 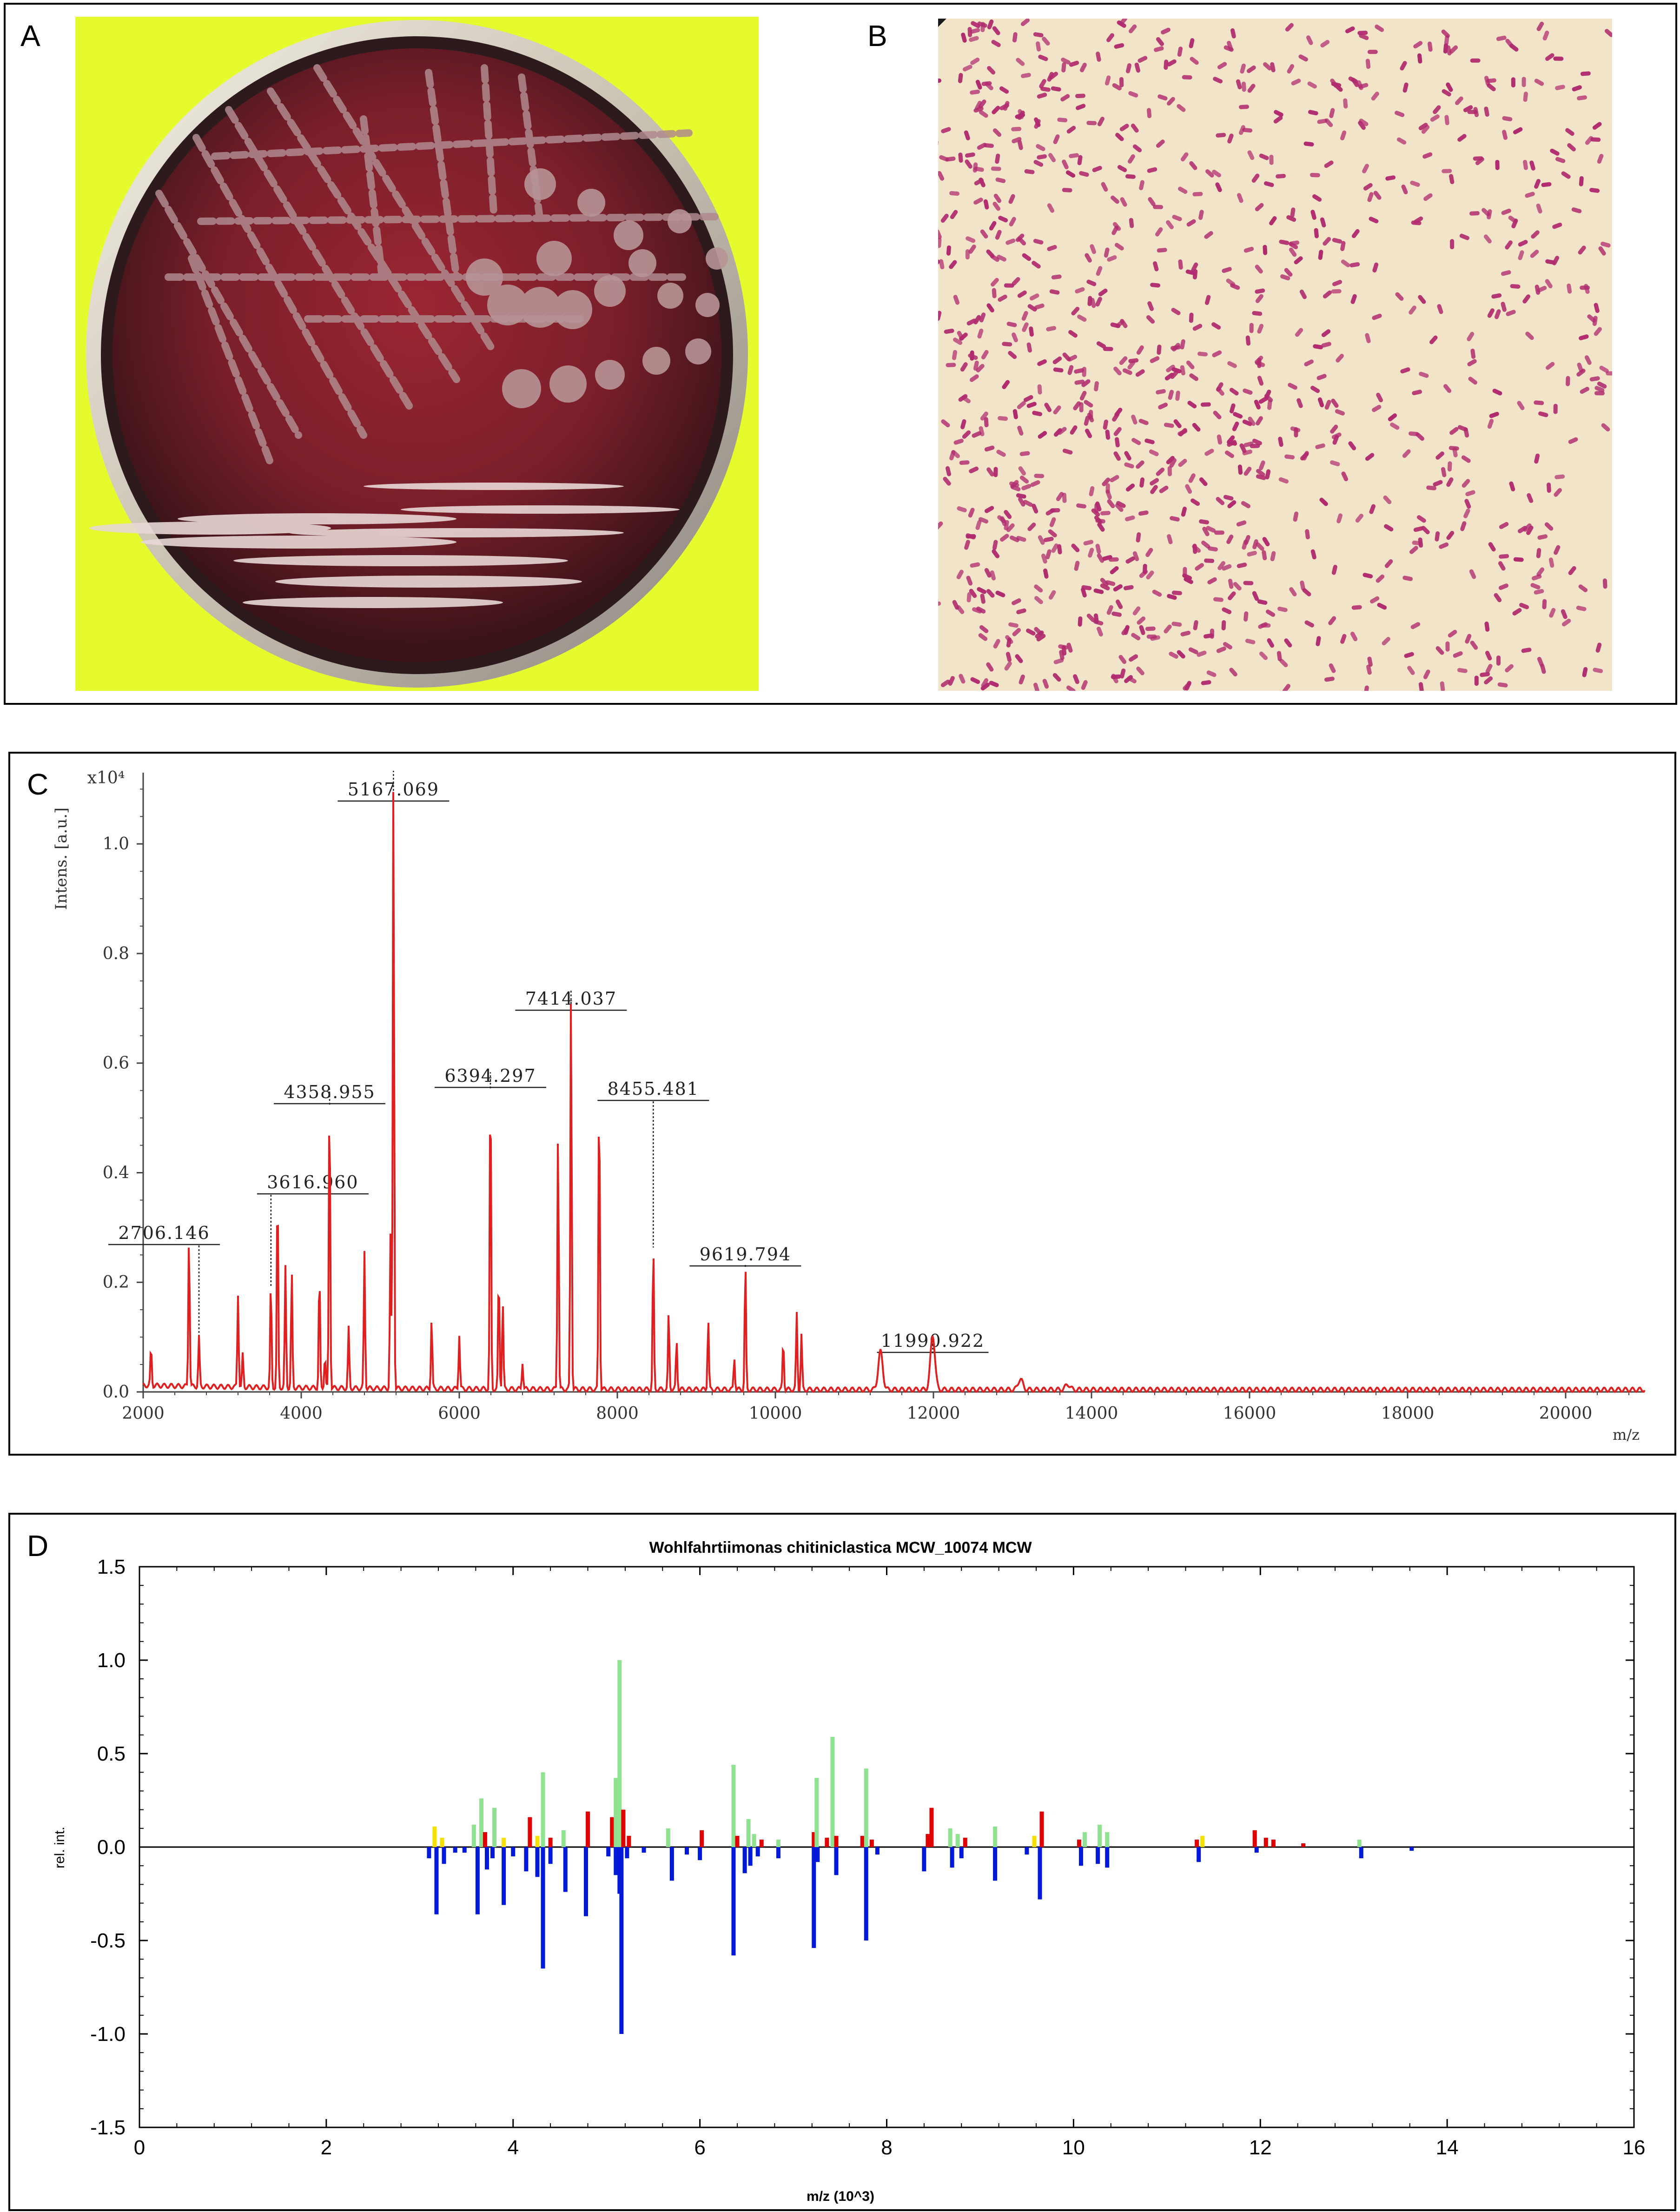 What do you see at coordinates (143, 1413) in the screenshot?
I see `x-tick-label: 2000` at bounding box center [143, 1413].